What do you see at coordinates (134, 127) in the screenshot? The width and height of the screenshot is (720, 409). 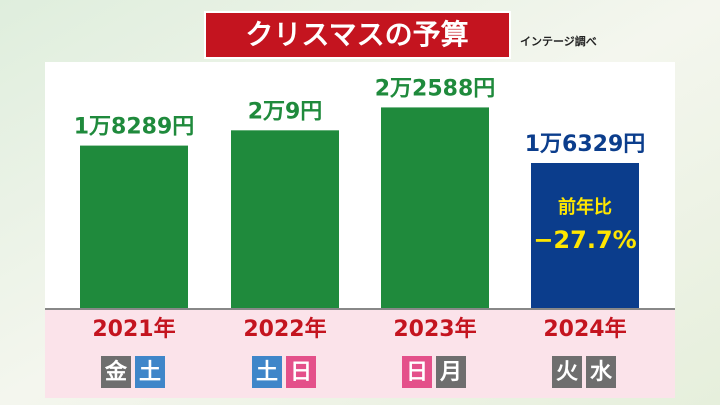 I see `value-label: 1万8289円` at bounding box center [134, 127].